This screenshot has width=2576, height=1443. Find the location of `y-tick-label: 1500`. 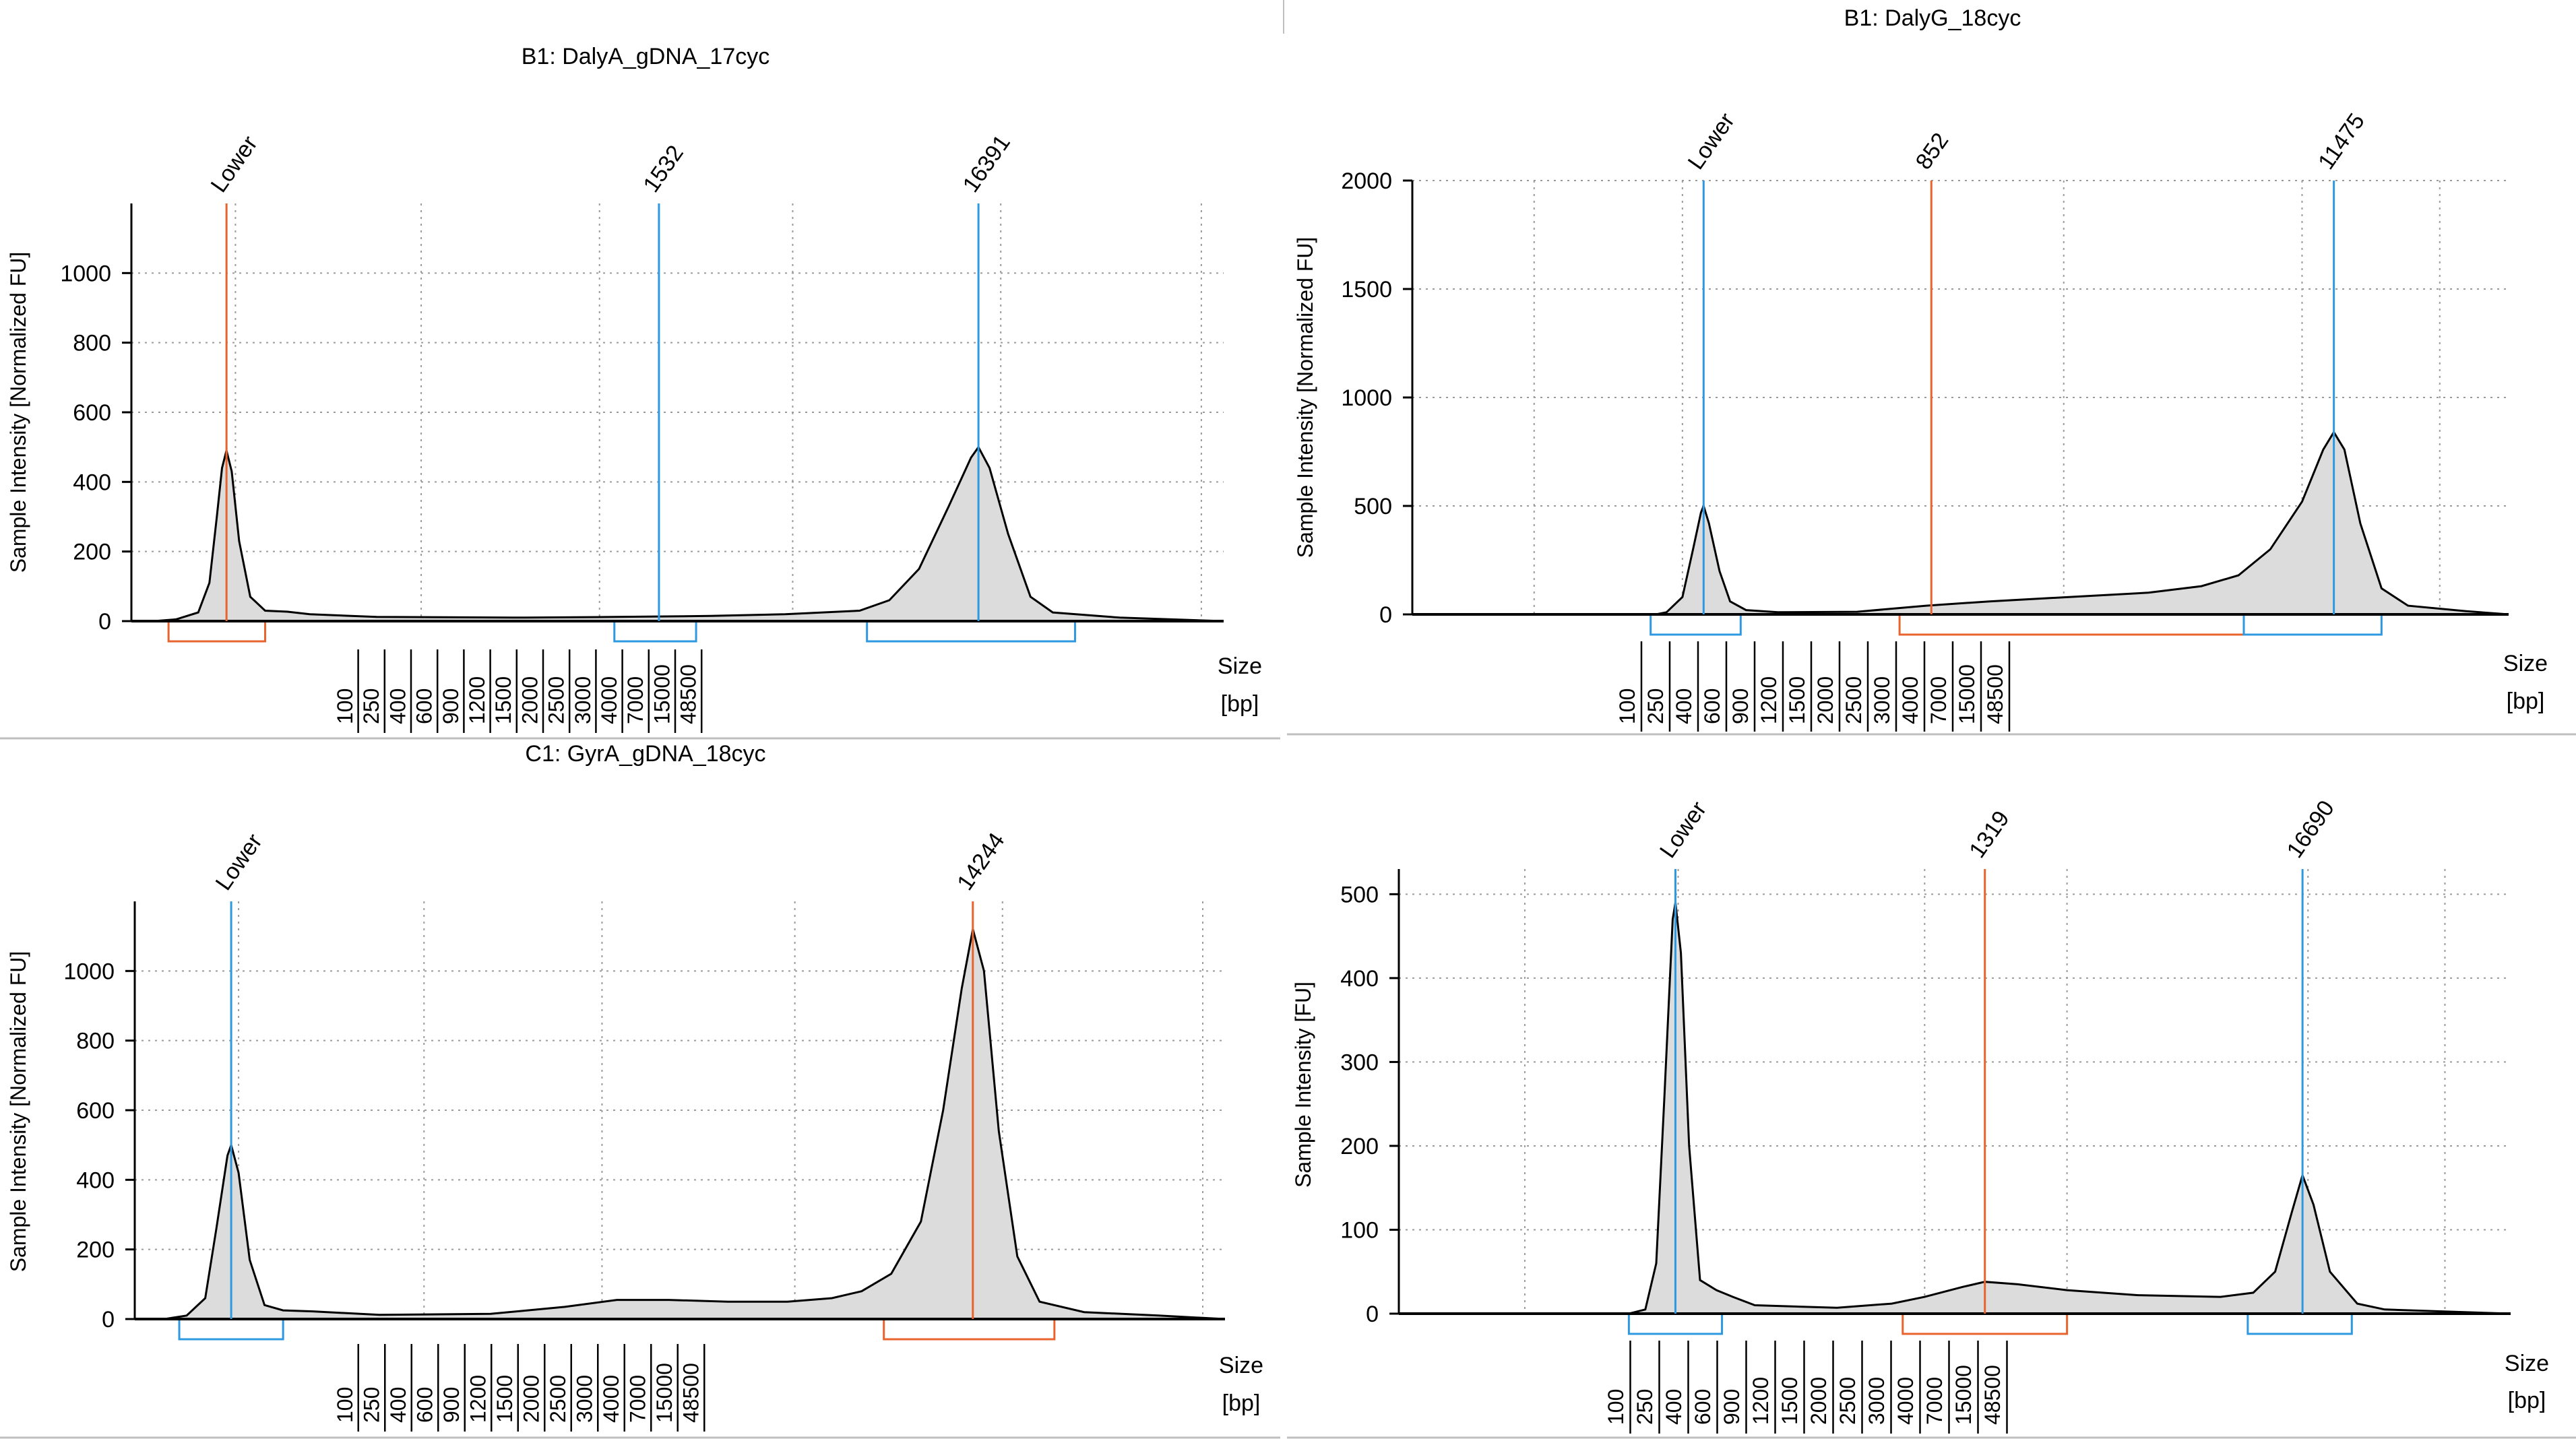

y-tick-label: 1500 is located at coordinates (1366, 289).